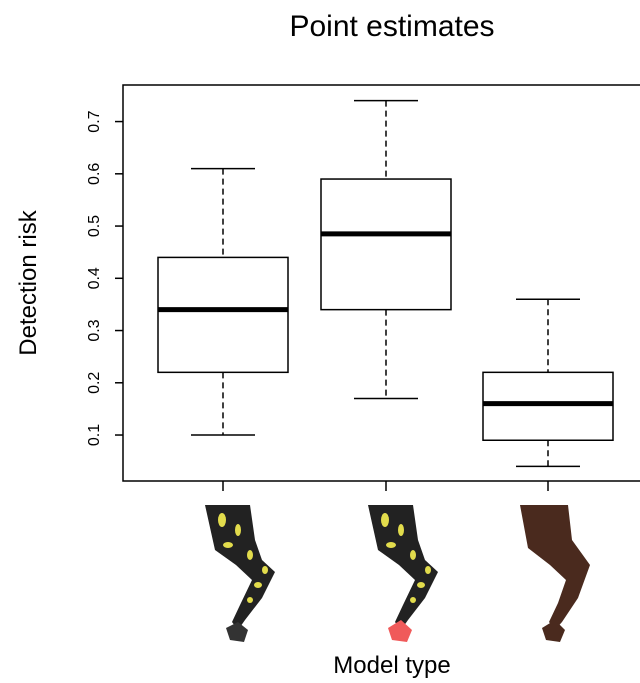 The width and height of the screenshot is (640, 683). Describe the element at coordinates (94, 226) in the screenshot. I see `y-tick-label: 0.5` at that location.